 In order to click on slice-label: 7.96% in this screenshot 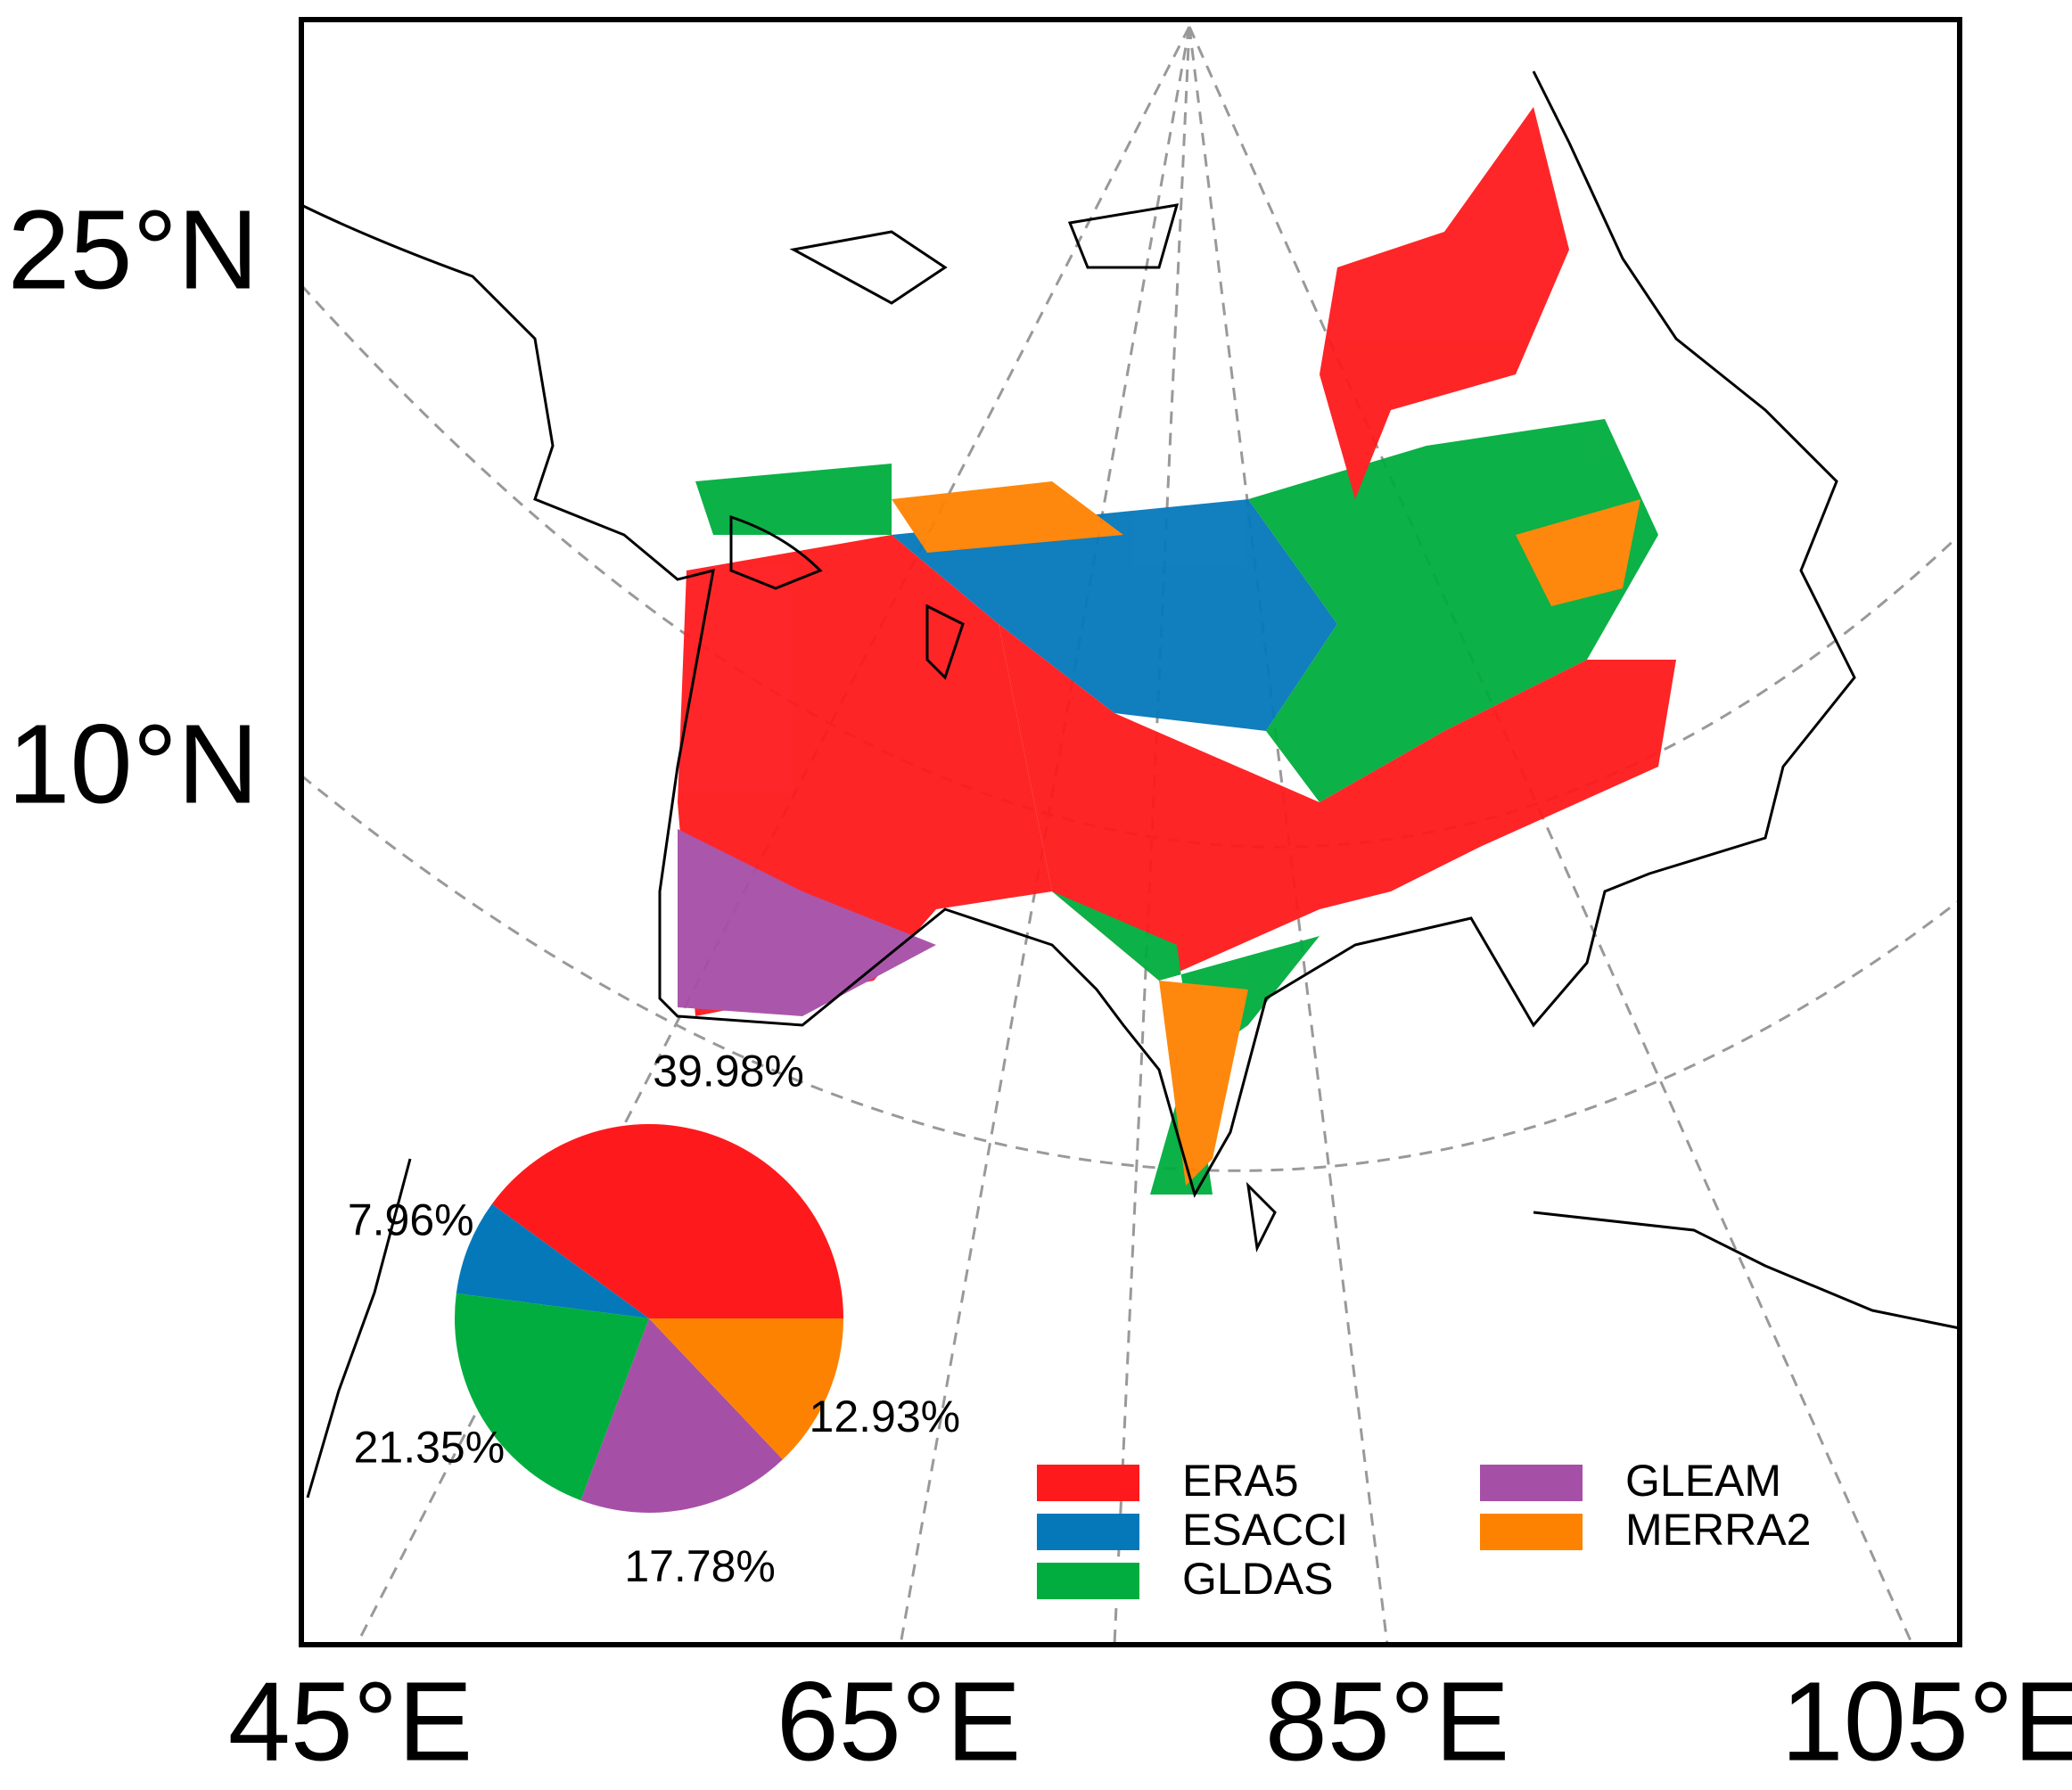, I will do `click(411, 1220)`.